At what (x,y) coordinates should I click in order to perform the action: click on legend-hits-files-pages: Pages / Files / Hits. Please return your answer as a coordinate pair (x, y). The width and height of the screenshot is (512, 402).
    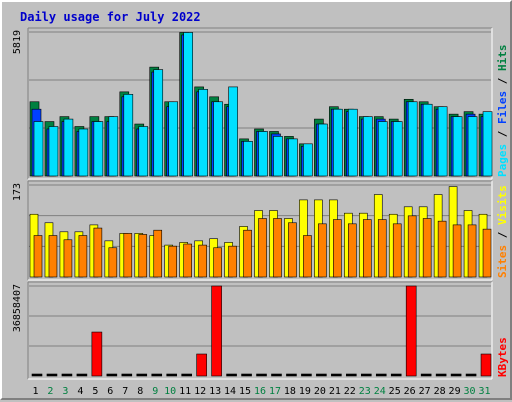
    Looking at the image, I should click on (502, 111).